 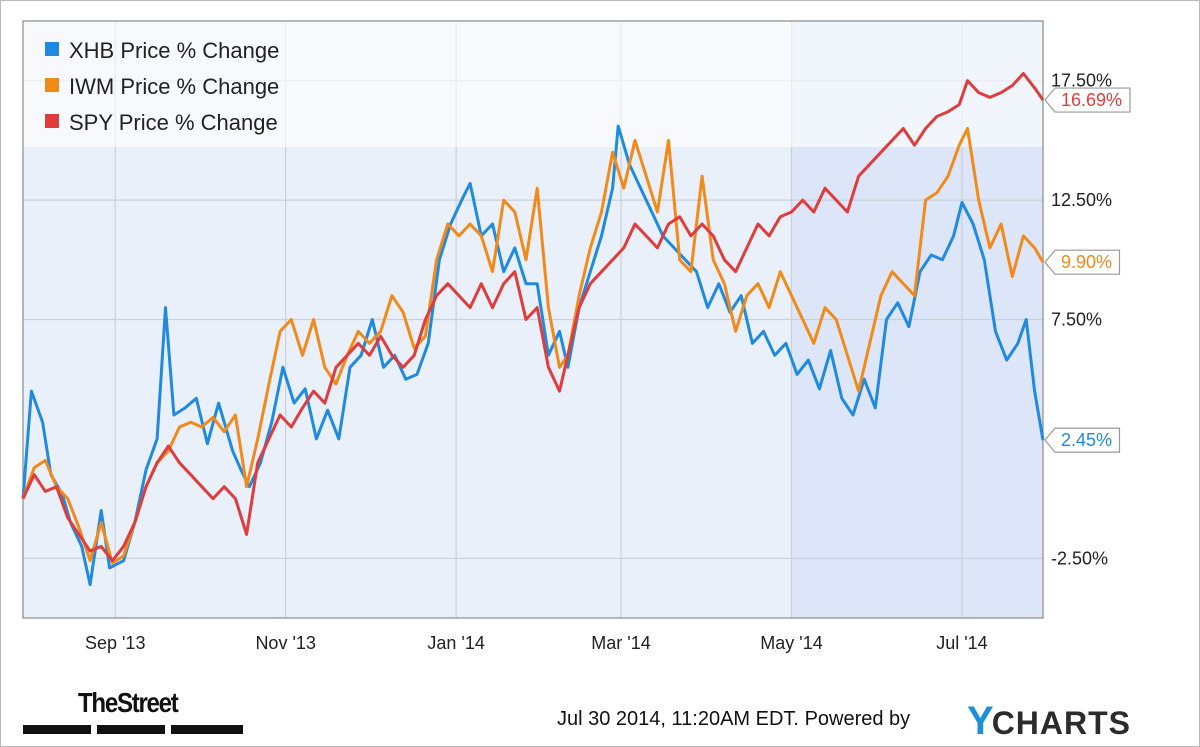 What do you see at coordinates (285, 643) in the screenshot?
I see `x-tick-label: Nov '13` at bounding box center [285, 643].